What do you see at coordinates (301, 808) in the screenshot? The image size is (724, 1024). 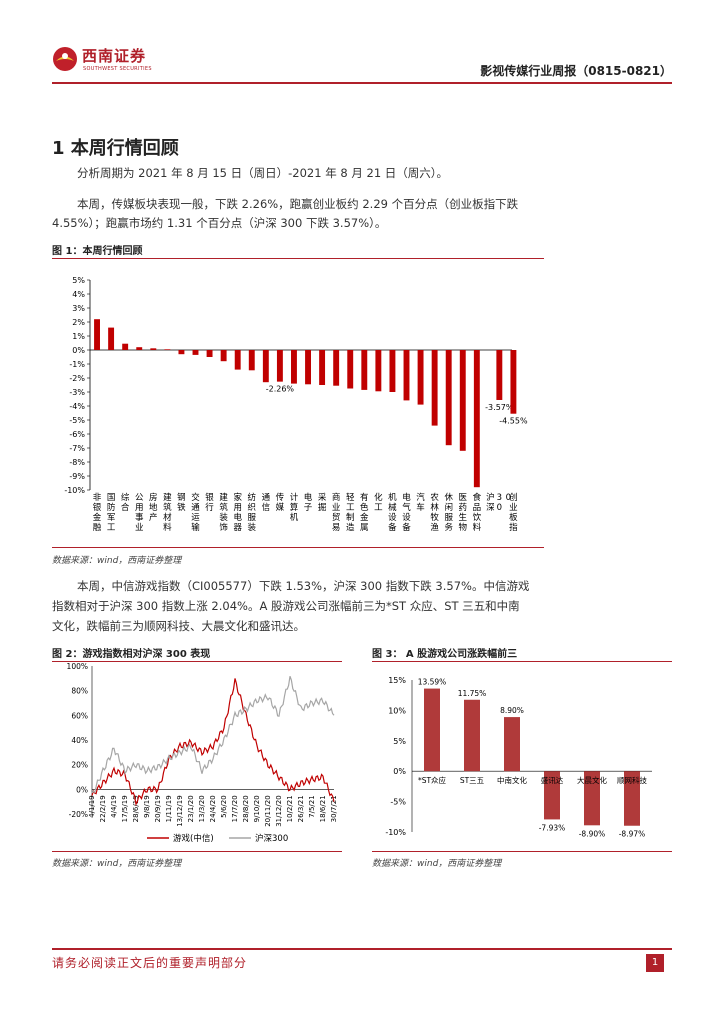 I see `fig2-x-tick-label: 26/3/21` at bounding box center [301, 808].